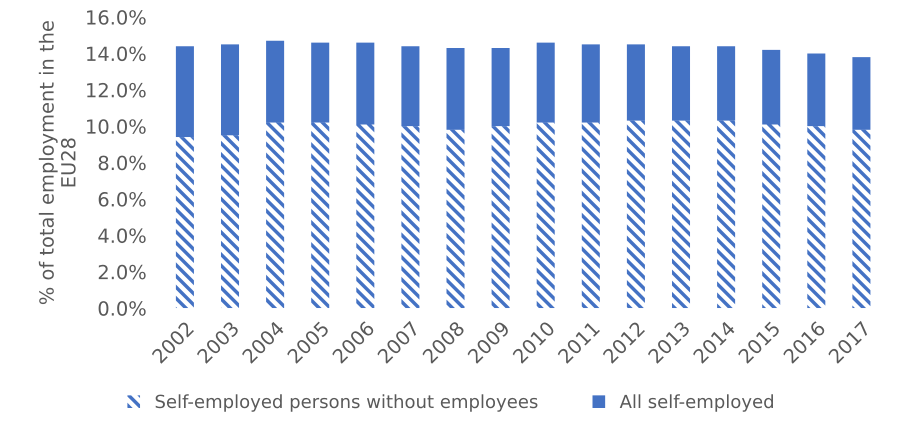 The height and width of the screenshot is (428, 902). I want to click on y-tick-label: 10.0%, so click(116, 126).